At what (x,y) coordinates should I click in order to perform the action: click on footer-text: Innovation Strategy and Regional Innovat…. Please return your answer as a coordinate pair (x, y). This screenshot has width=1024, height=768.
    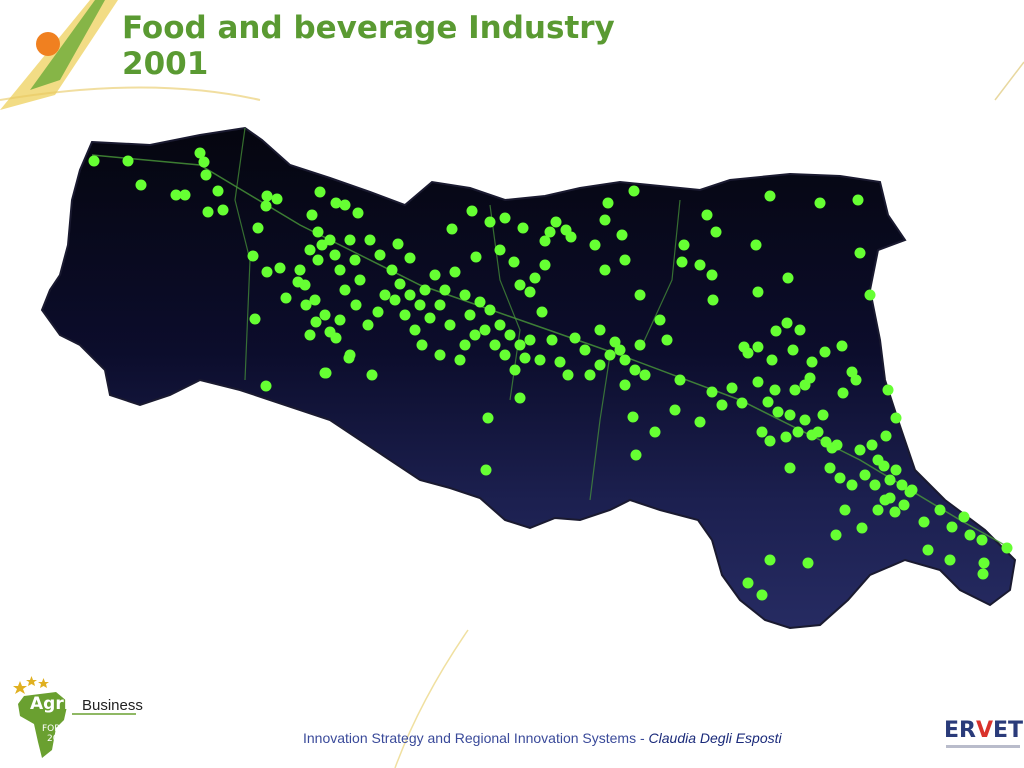
    Looking at the image, I should click on (476, 738).